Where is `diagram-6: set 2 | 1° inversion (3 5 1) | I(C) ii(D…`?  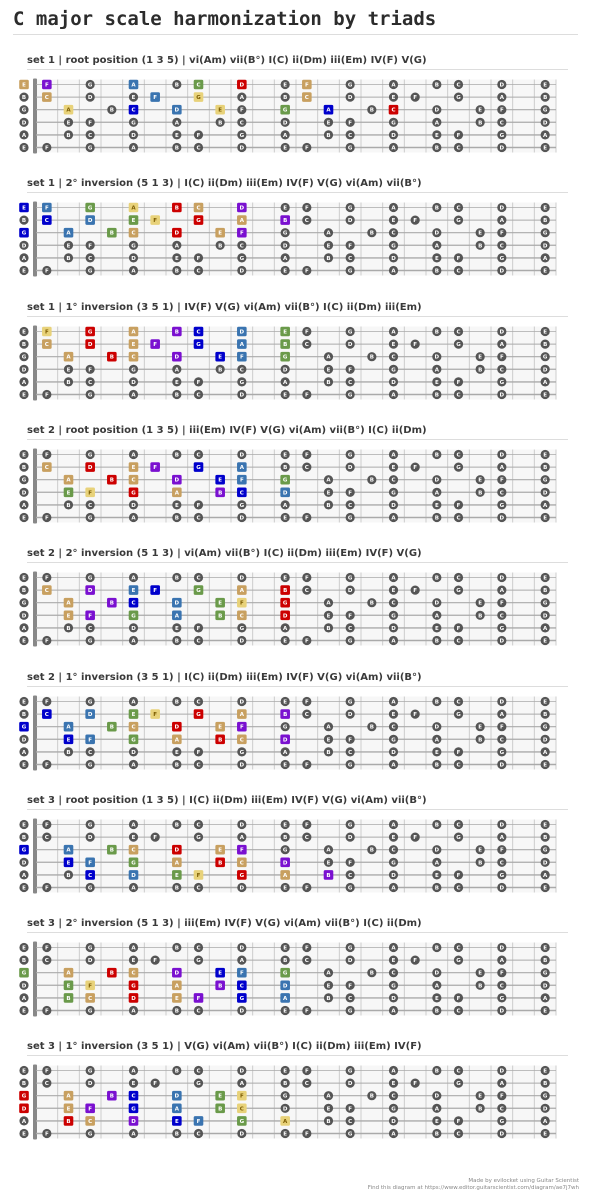 diagram-6: set 2 | 1° inversion (3 5 1) | I(C) ii(D… is located at coordinates (295, 734).